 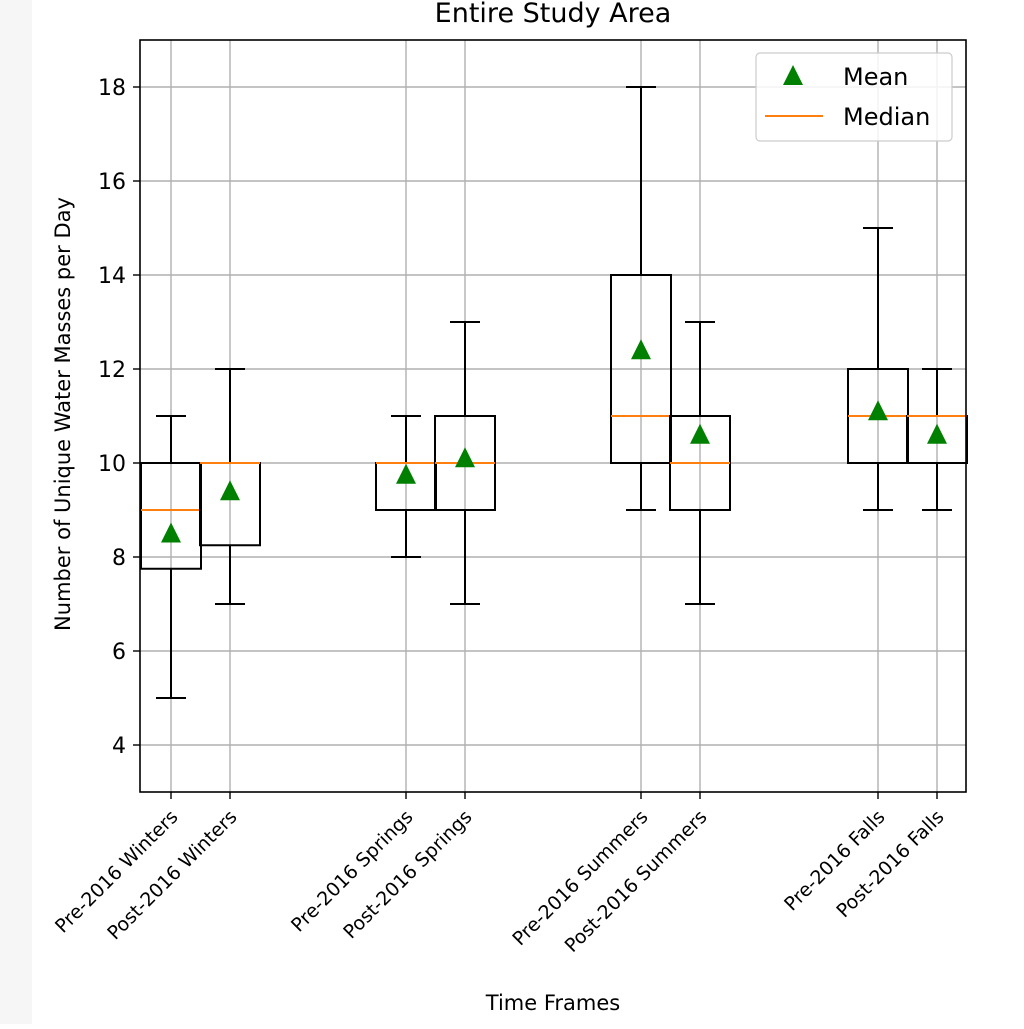 I want to click on y-tick-label: 6, so click(x=119, y=652).